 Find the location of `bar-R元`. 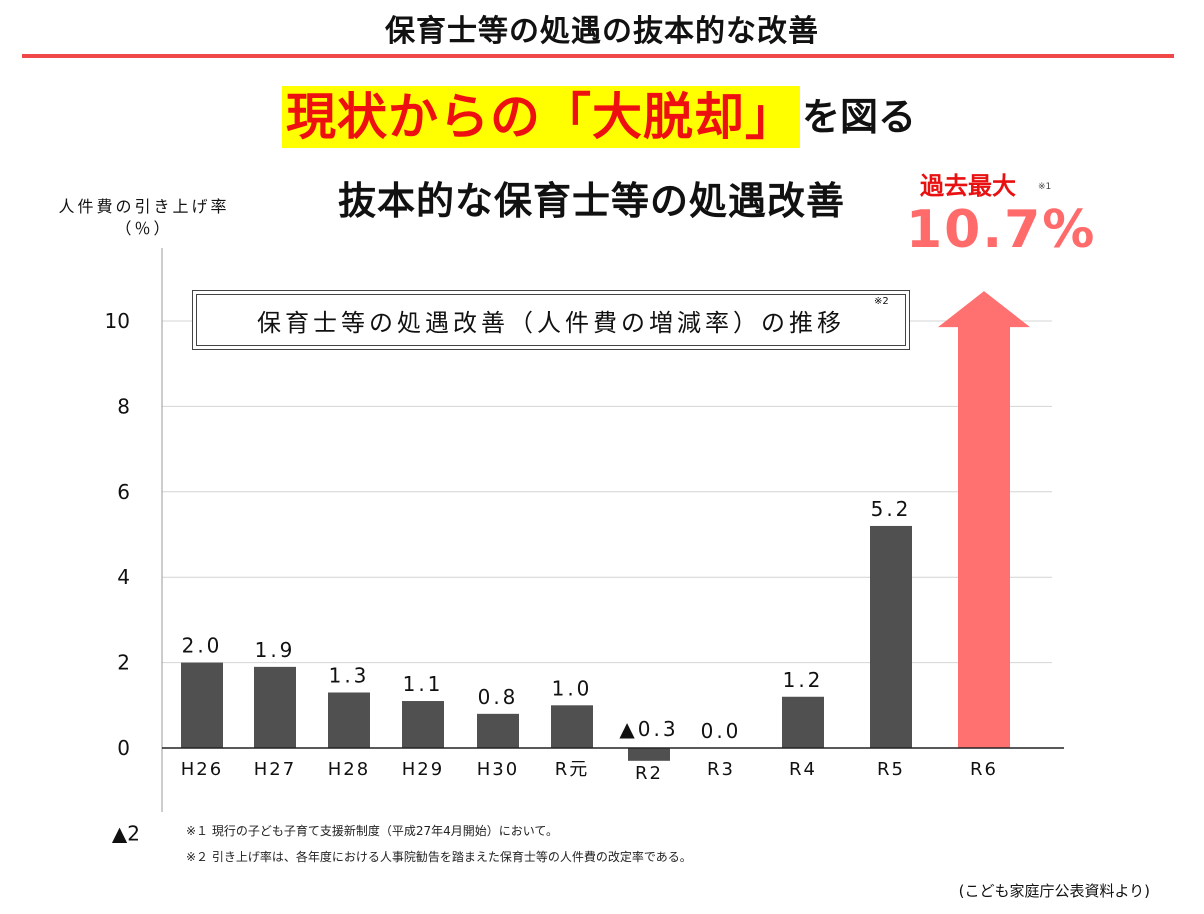

bar-R元 is located at coordinates (572, 726).